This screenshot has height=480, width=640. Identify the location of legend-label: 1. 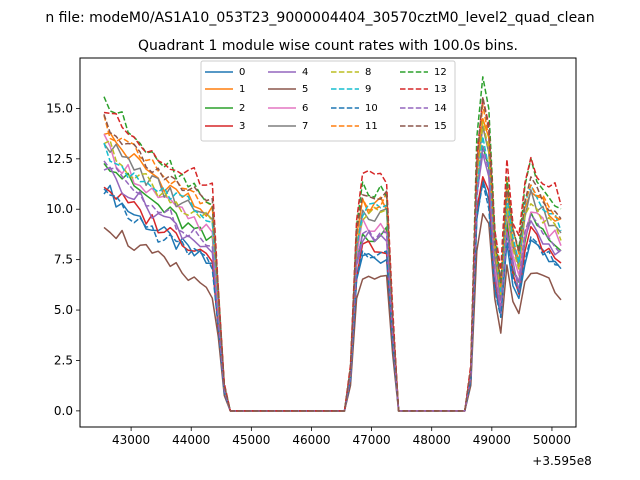
(242, 89).